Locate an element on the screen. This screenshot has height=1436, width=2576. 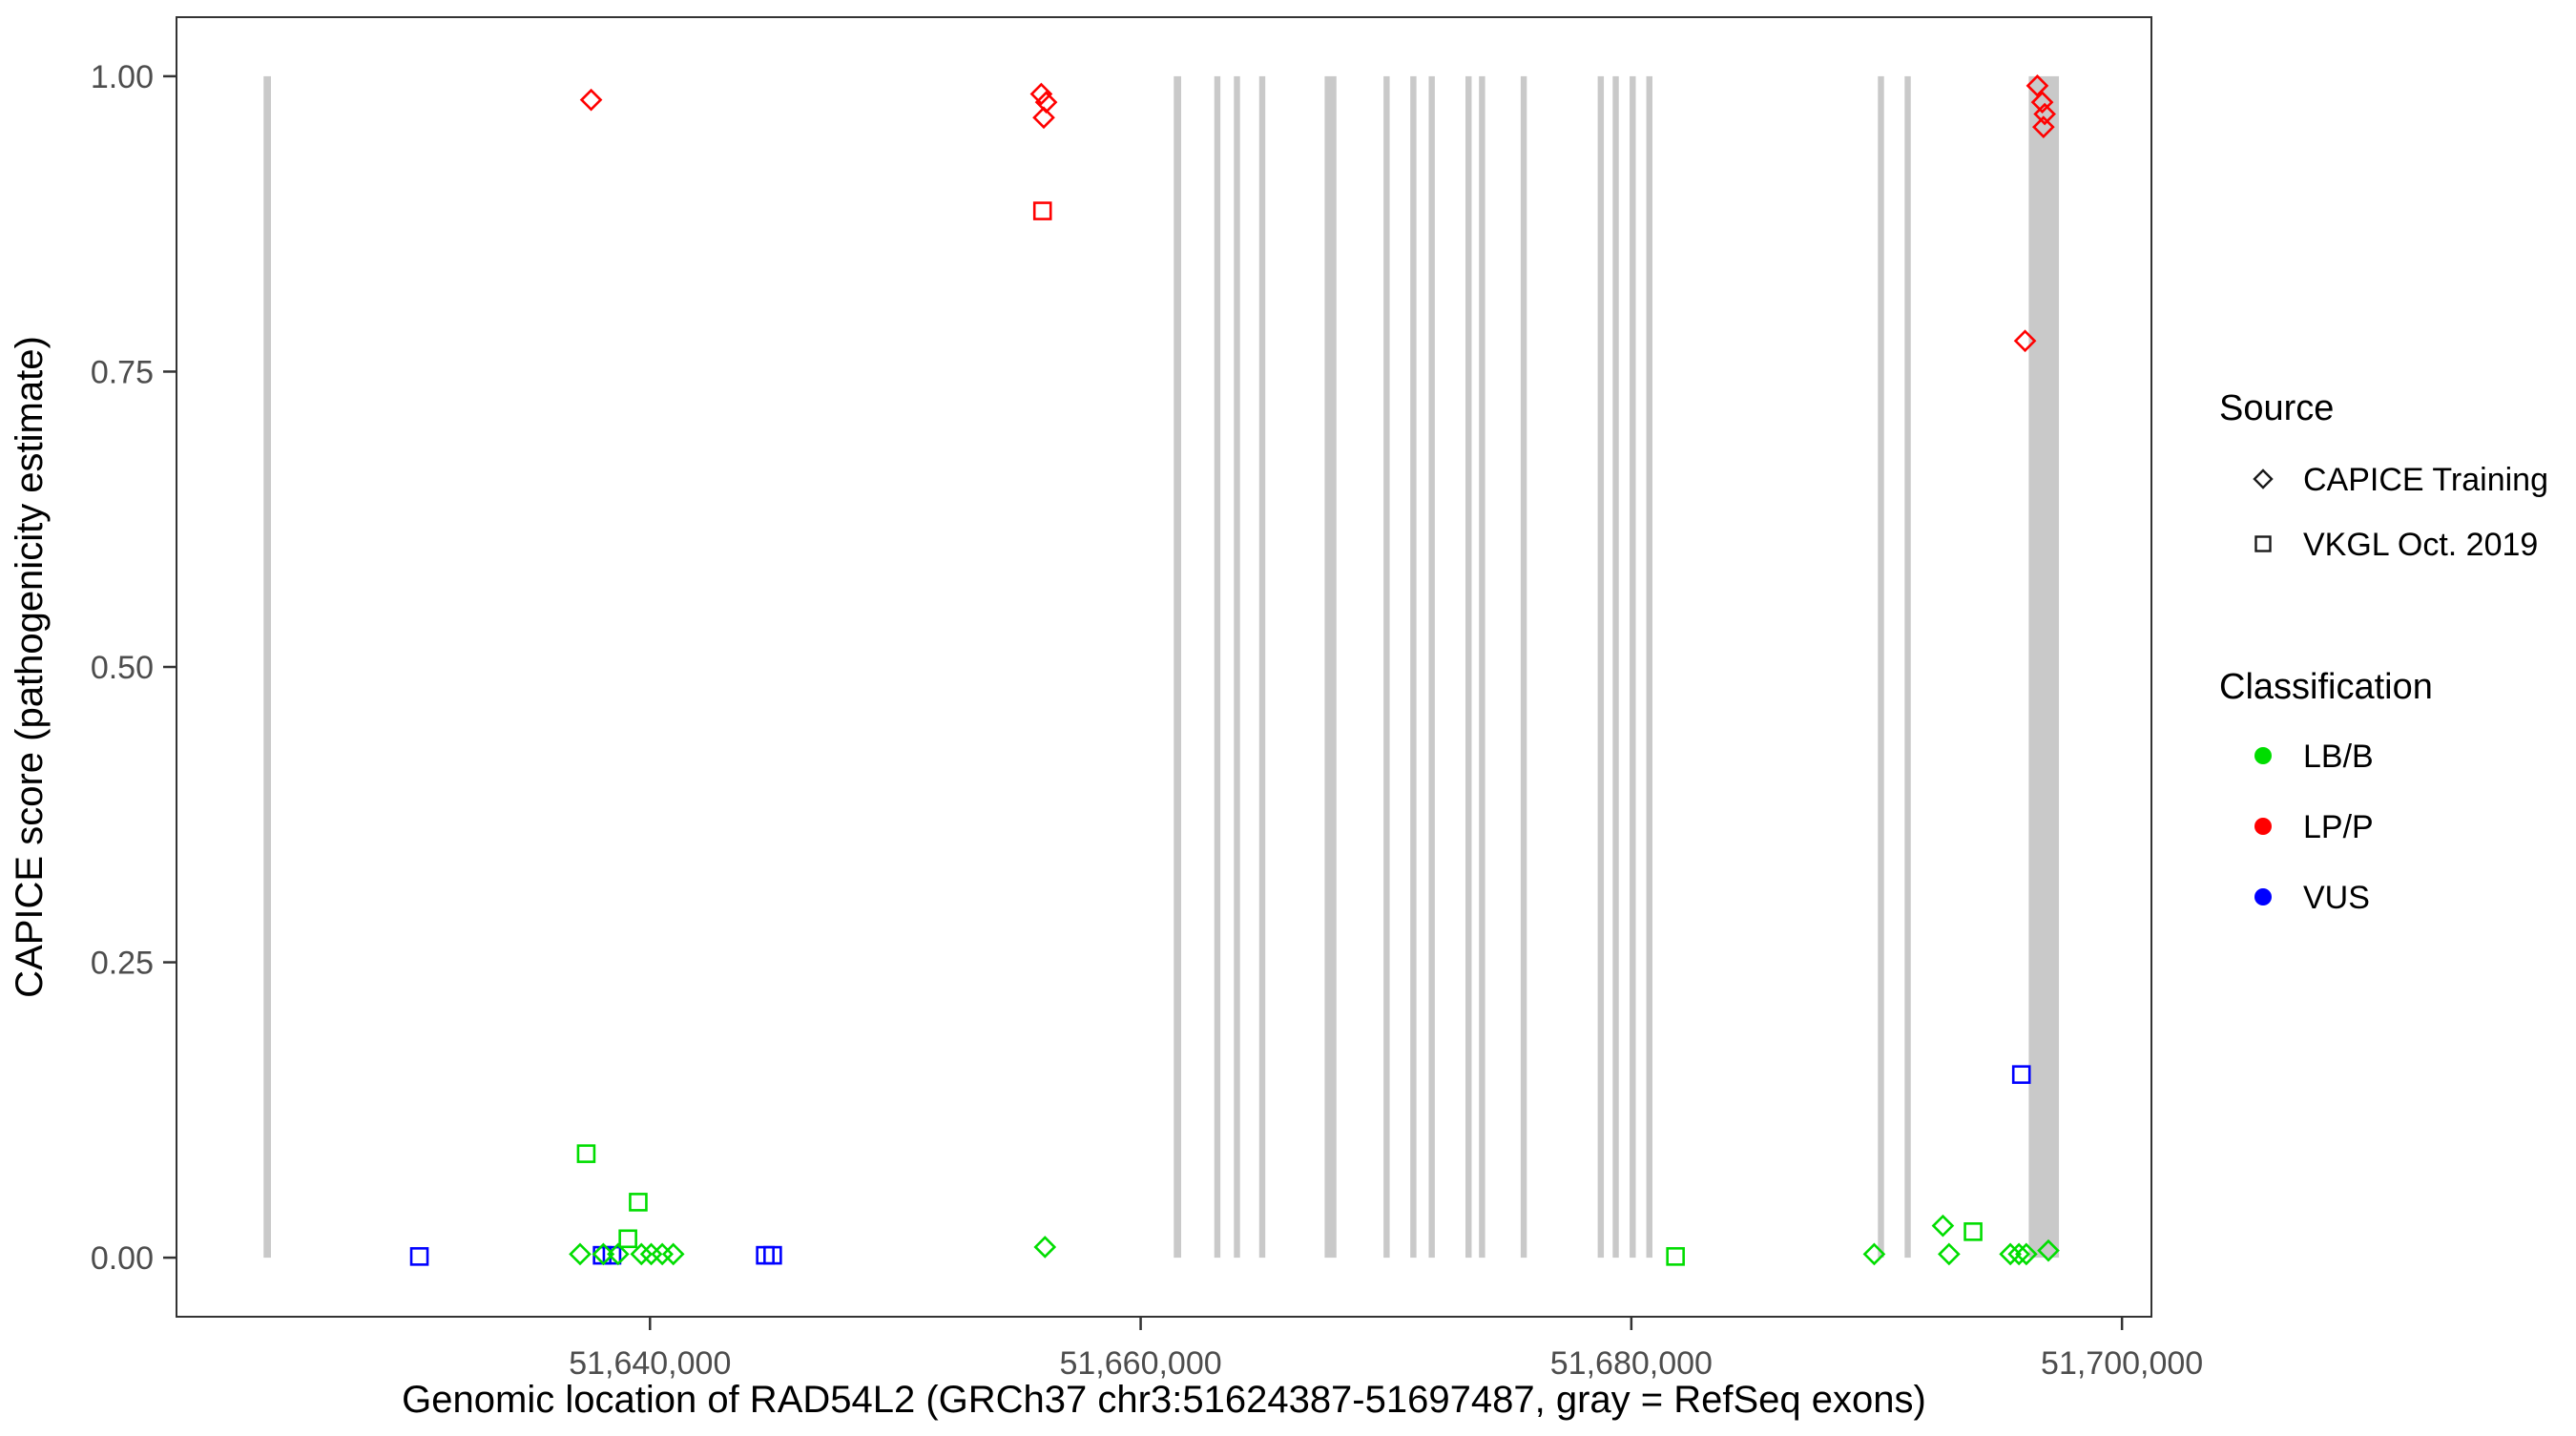
legend-classification-item-label: VUS is located at coordinates (2336, 898).